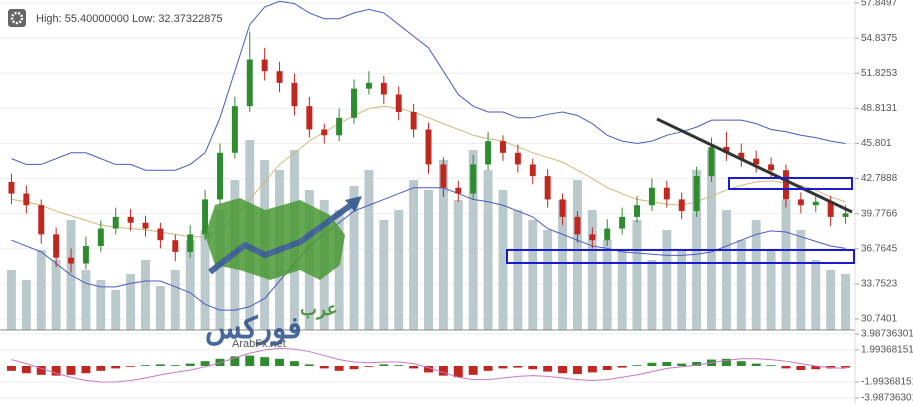 This screenshot has width=913, height=404. Describe the element at coordinates (319, 309) in the screenshot. I see `watermark-arabic-top: عرب` at that location.